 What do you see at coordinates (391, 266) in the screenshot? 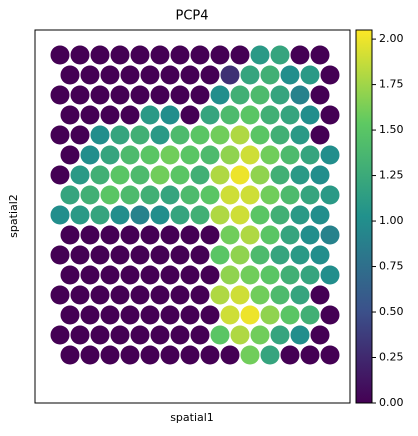
I see `colorbar-tick-label: 0.75` at bounding box center [391, 266].